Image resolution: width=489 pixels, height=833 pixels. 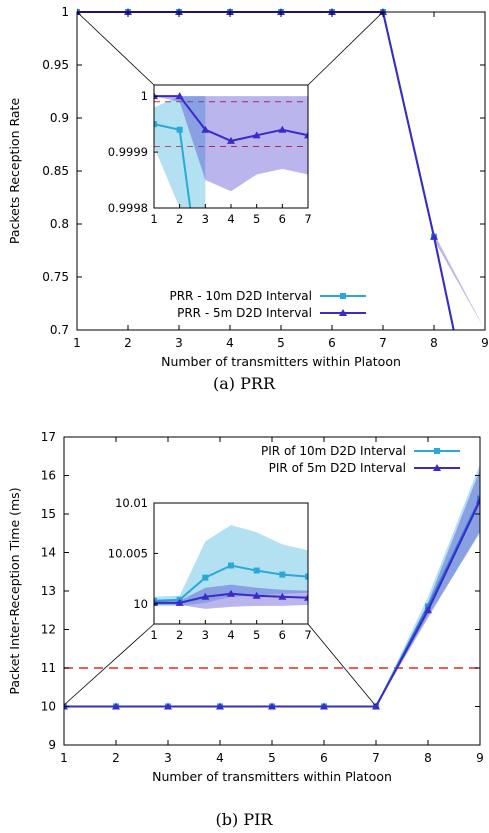 What do you see at coordinates (179, 219) in the screenshot?
I see `prr-inset-x-tick-label: 2` at bounding box center [179, 219].